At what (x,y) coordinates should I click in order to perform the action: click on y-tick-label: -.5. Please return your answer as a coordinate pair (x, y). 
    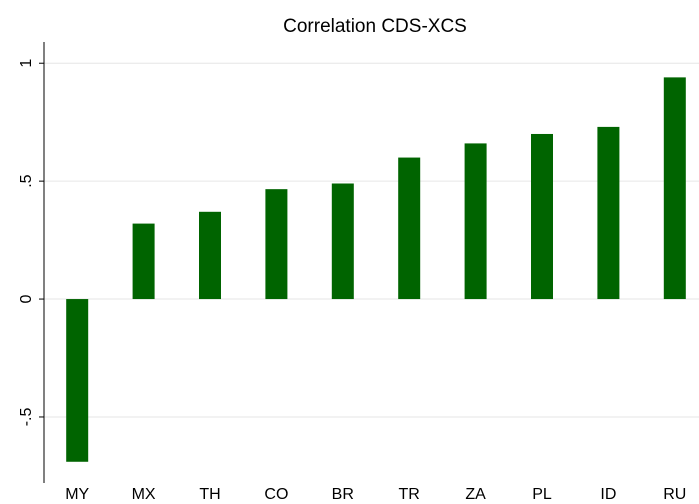
    Looking at the image, I should click on (26, 417).